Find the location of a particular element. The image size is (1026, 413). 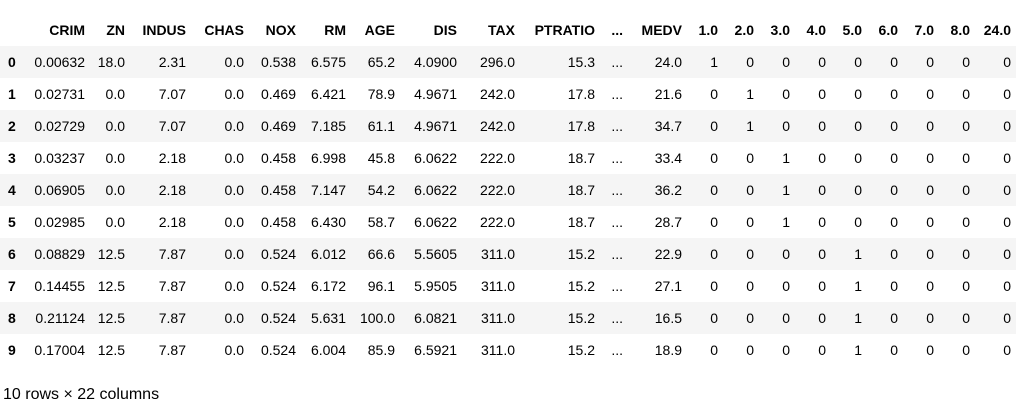

row-index: 7 is located at coordinates (12, 286).